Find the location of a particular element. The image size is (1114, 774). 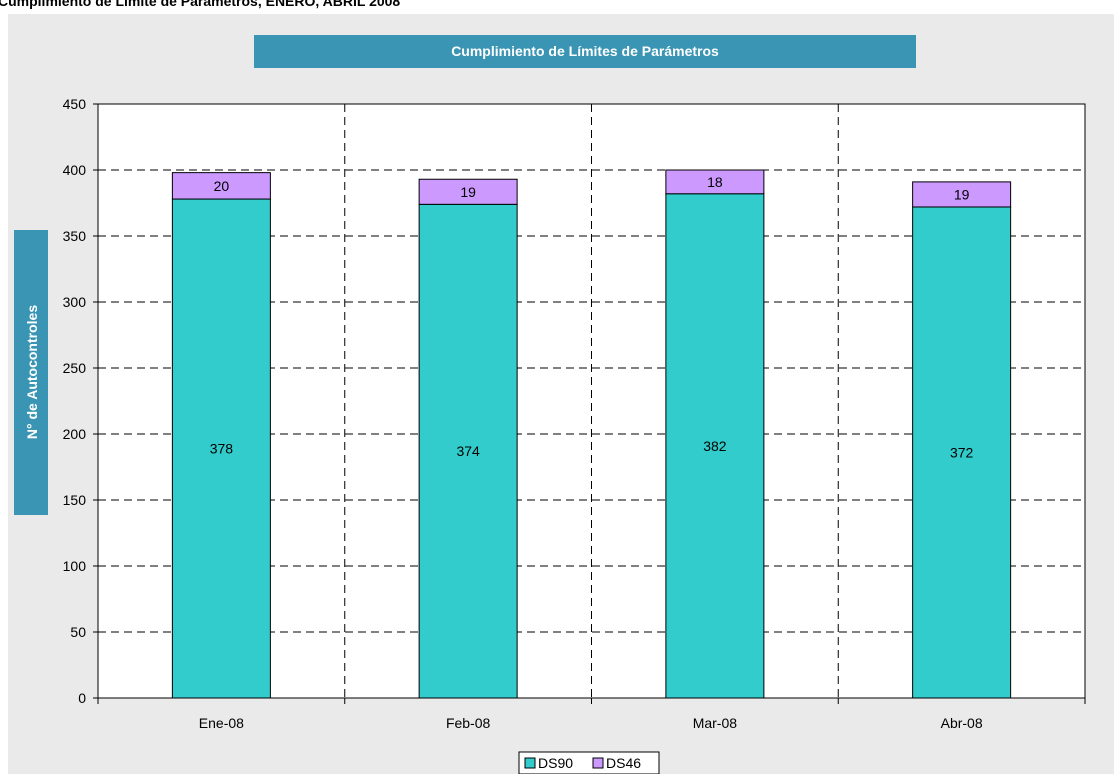

y-tick-label: 250 is located at coordinates (75, 368).